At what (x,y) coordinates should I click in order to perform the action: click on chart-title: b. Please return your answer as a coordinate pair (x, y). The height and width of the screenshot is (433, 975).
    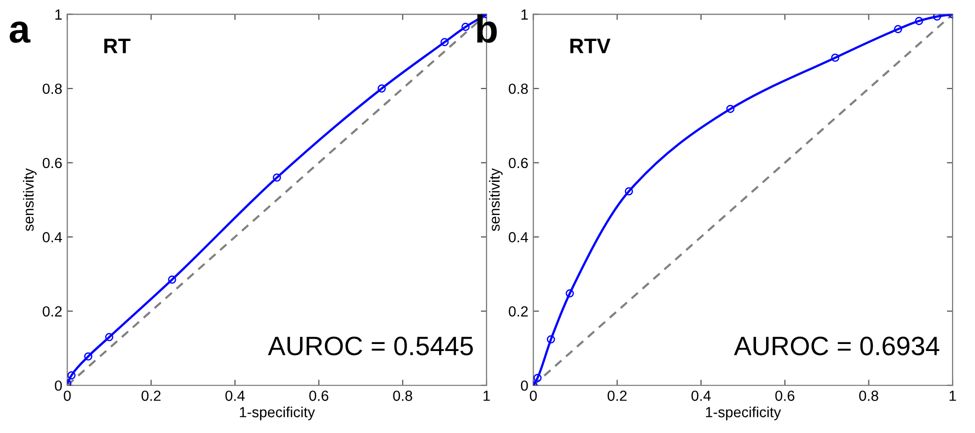
    Looking at the image, I should click on (487, 28).